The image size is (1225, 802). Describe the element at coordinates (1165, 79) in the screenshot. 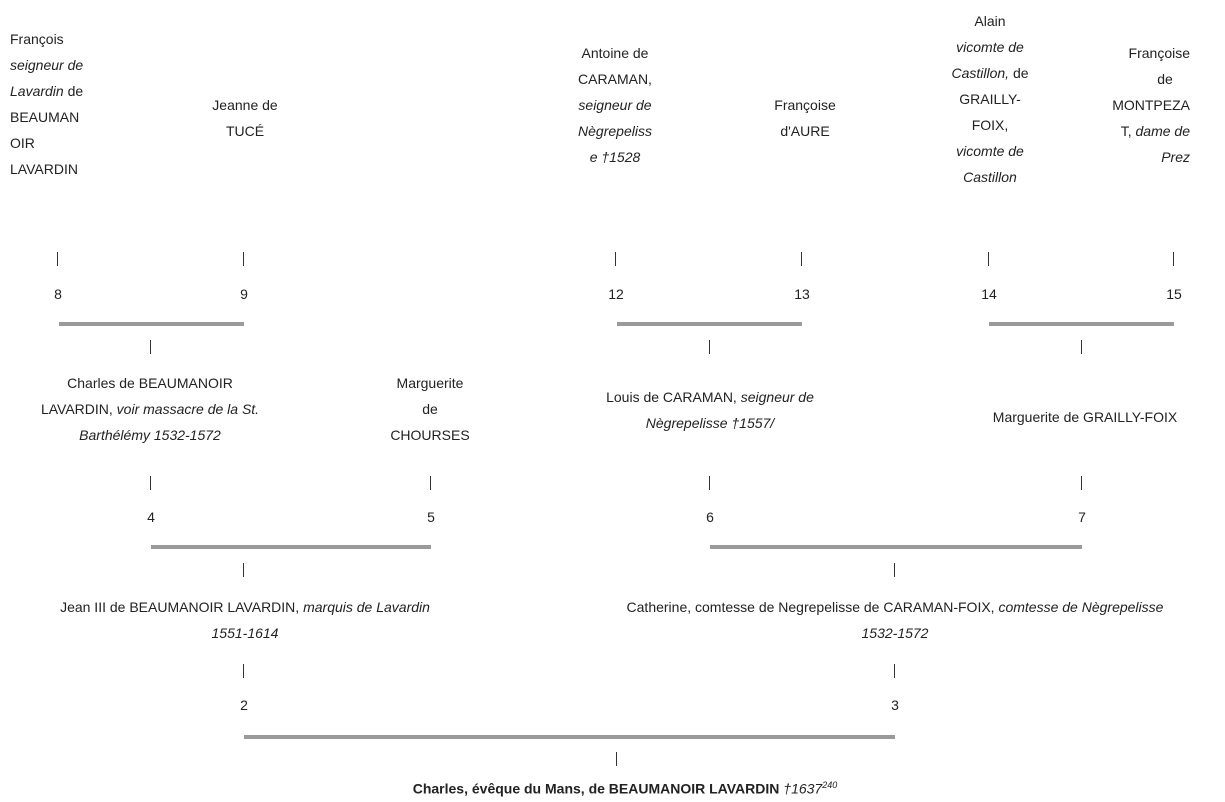

I see `person-15-line2: de` at that location.